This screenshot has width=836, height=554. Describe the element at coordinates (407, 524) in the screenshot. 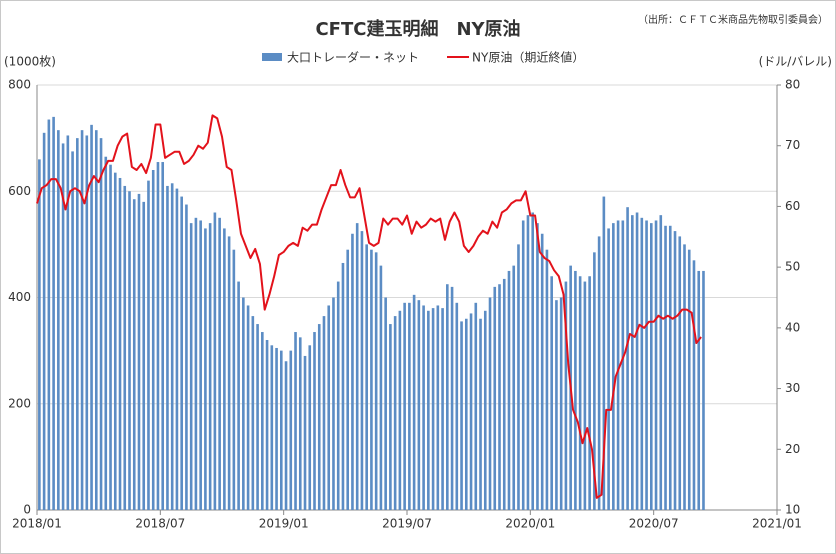

I see `x-tick-label: 2019/07` at that location.